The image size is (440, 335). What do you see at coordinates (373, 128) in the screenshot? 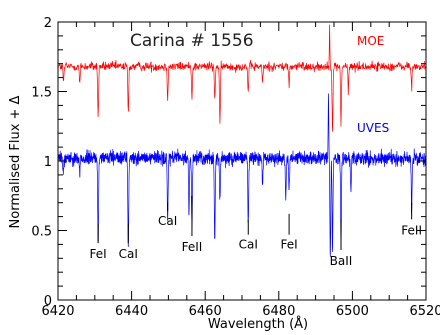
I see `series-label-uves: UVES` at bounding box center [373, 128].